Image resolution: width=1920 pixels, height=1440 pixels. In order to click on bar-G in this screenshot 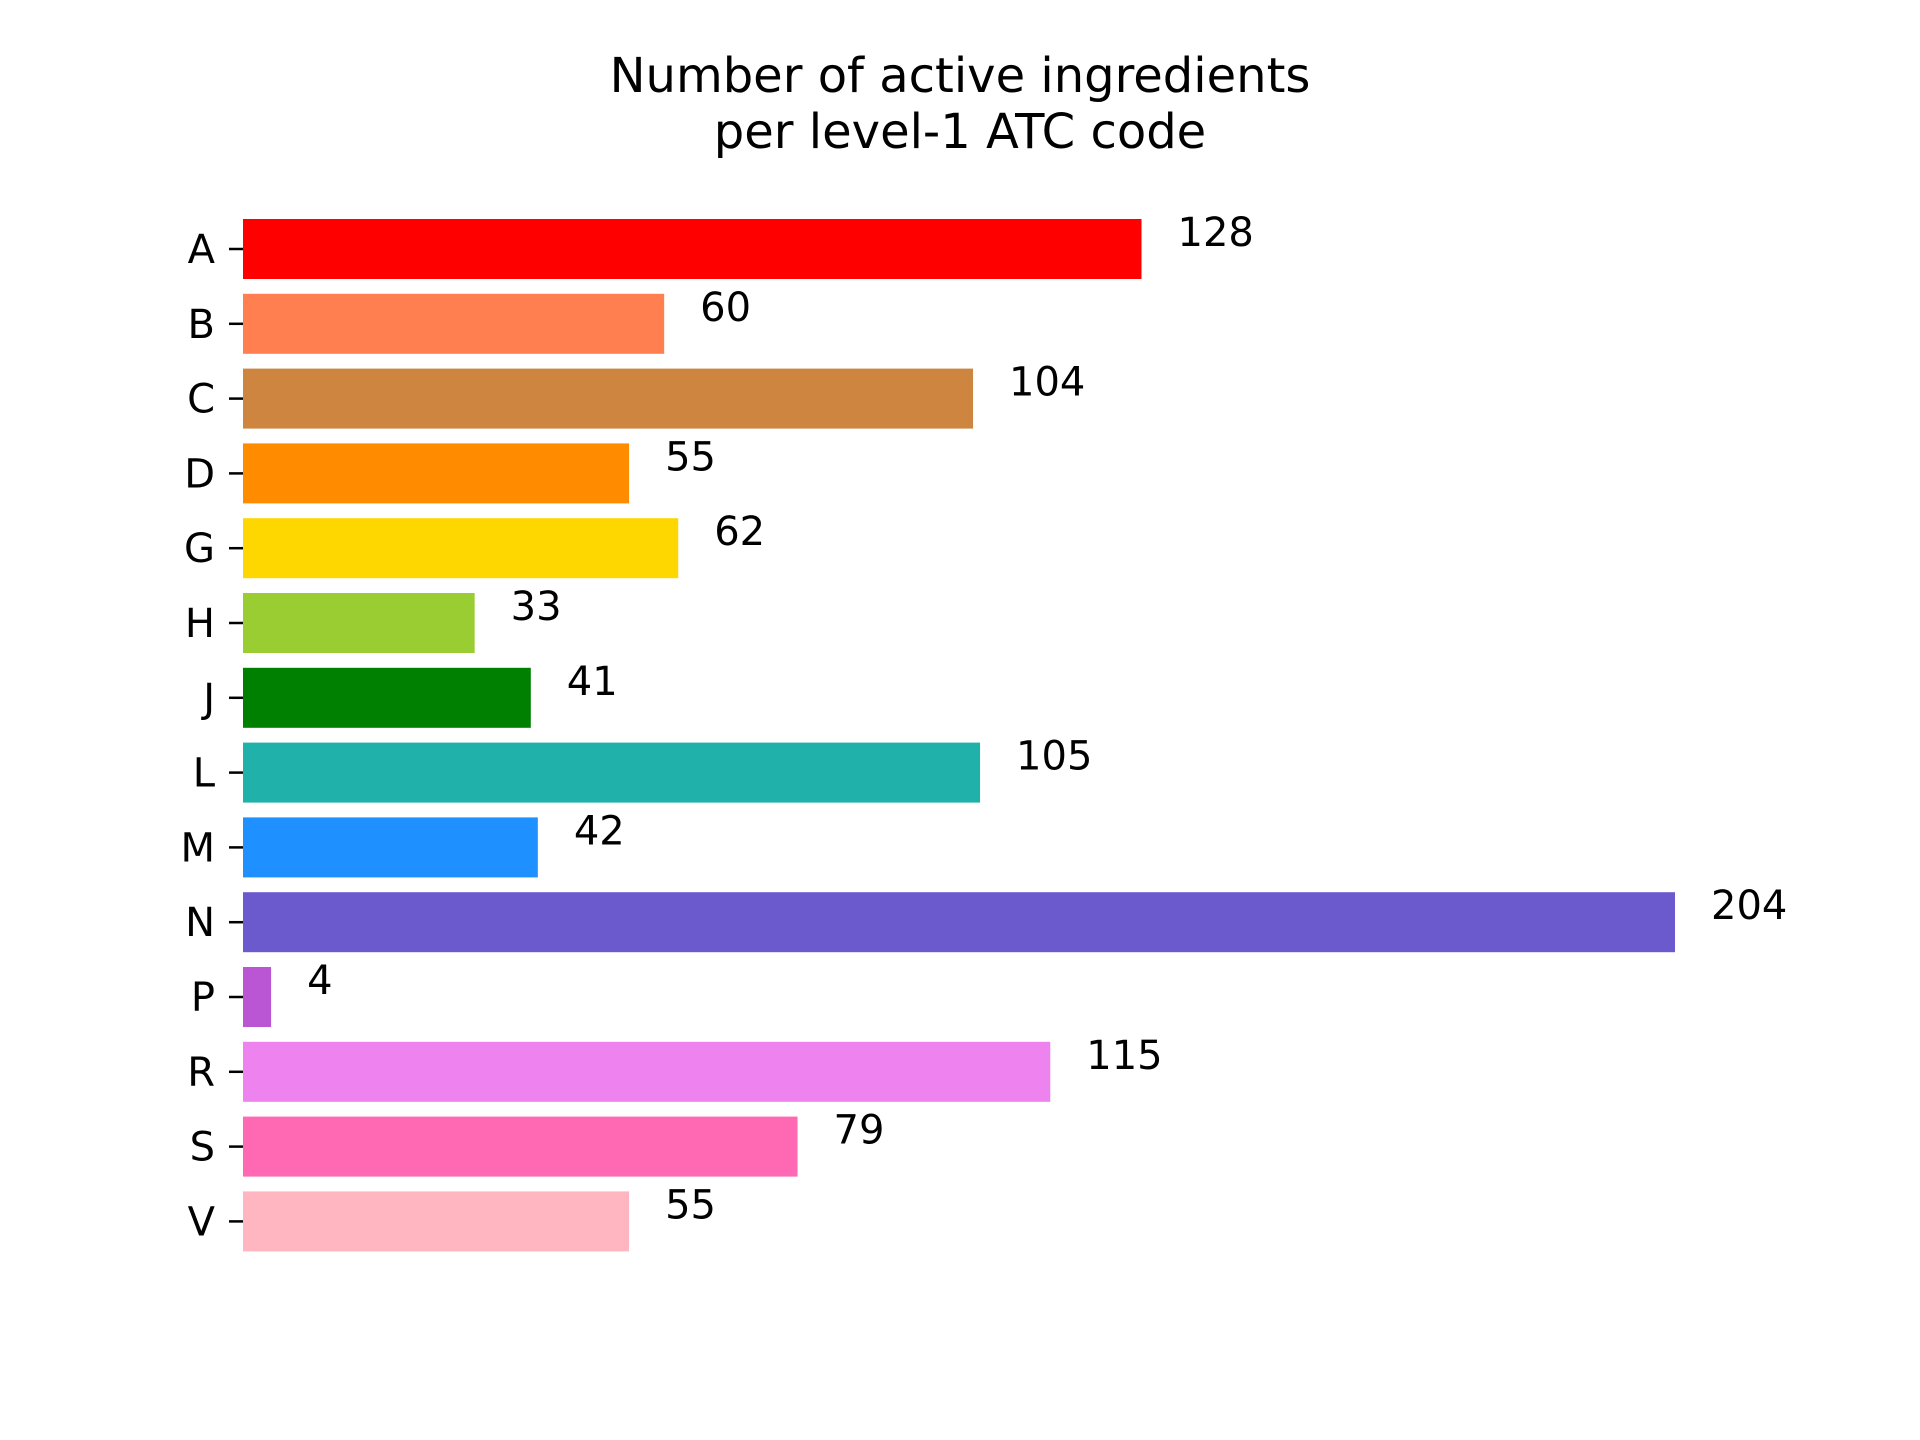, I will do `click(461, 548)`.